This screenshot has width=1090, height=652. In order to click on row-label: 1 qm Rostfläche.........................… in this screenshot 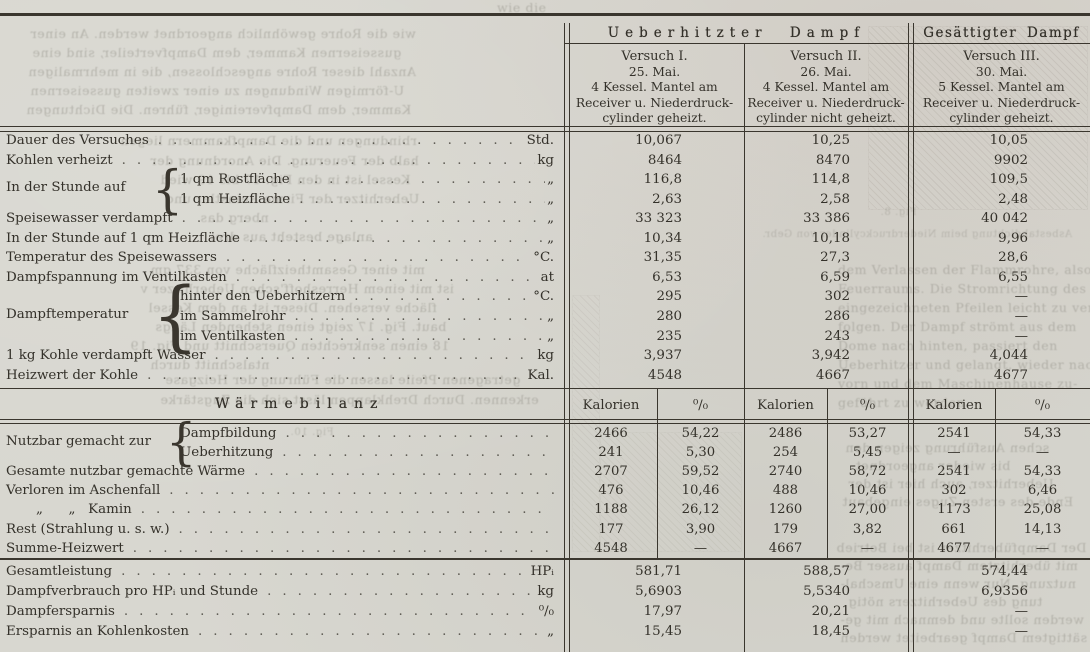, I will do `click(279, 180)`.